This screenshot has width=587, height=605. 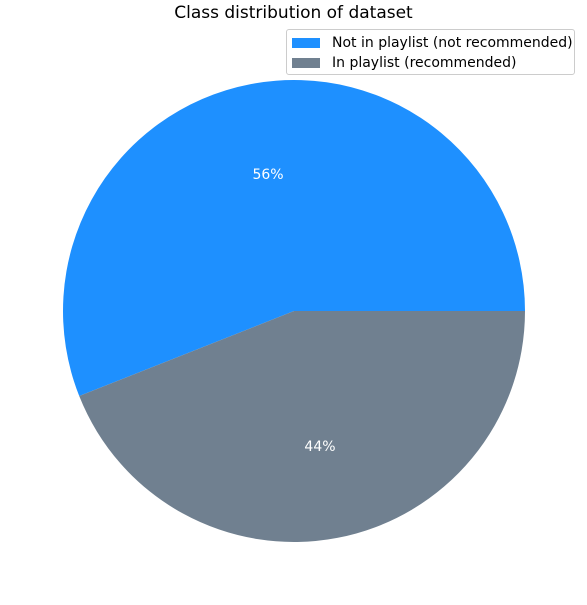 What do you see at coordinates (267, 175) in the screenshot?
I see `slice-percent-label: 56%` at bounding box center [267, 175].